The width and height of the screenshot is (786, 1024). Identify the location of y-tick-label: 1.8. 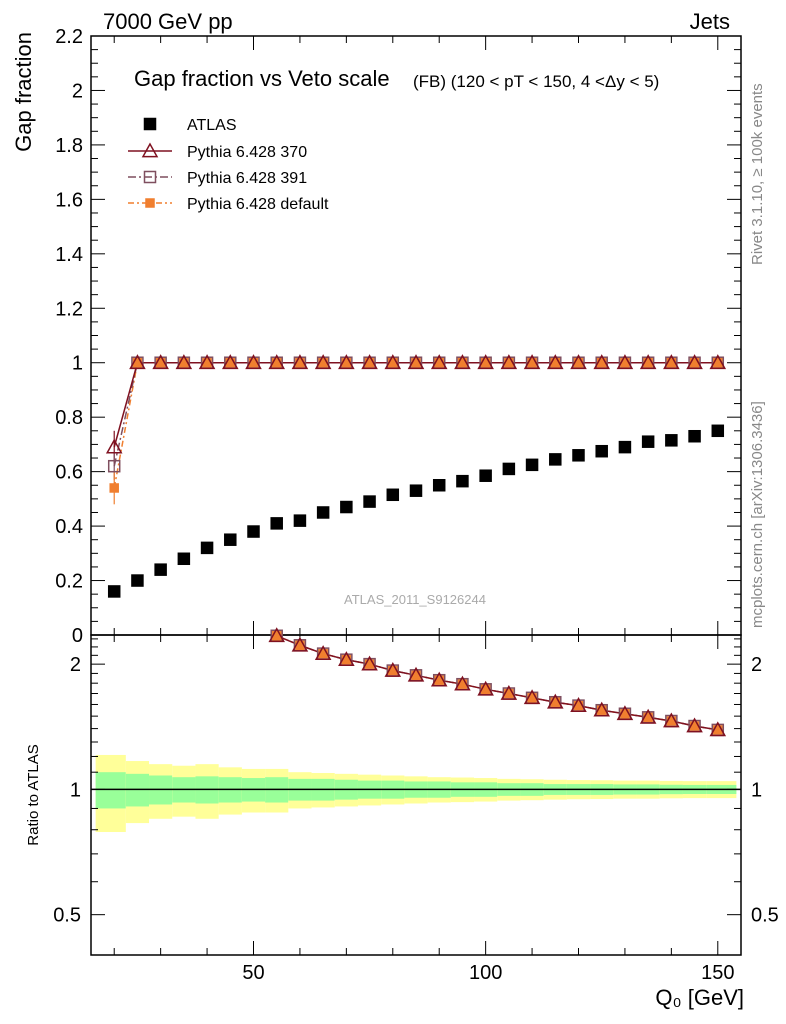
(69, 146).